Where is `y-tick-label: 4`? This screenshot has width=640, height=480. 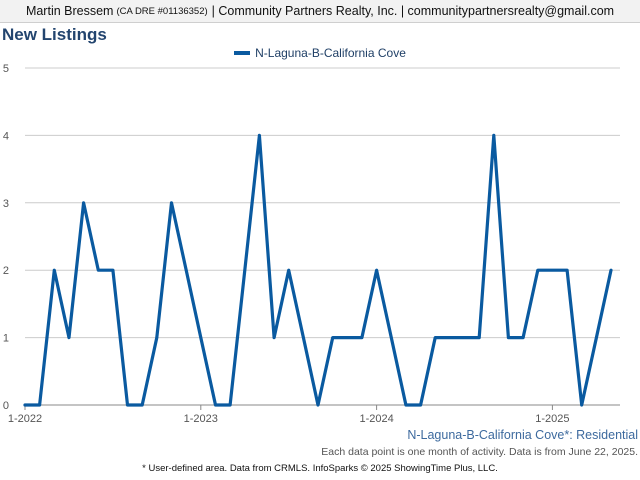 y-tick-label: 4 is located at coordinates (6, 136).